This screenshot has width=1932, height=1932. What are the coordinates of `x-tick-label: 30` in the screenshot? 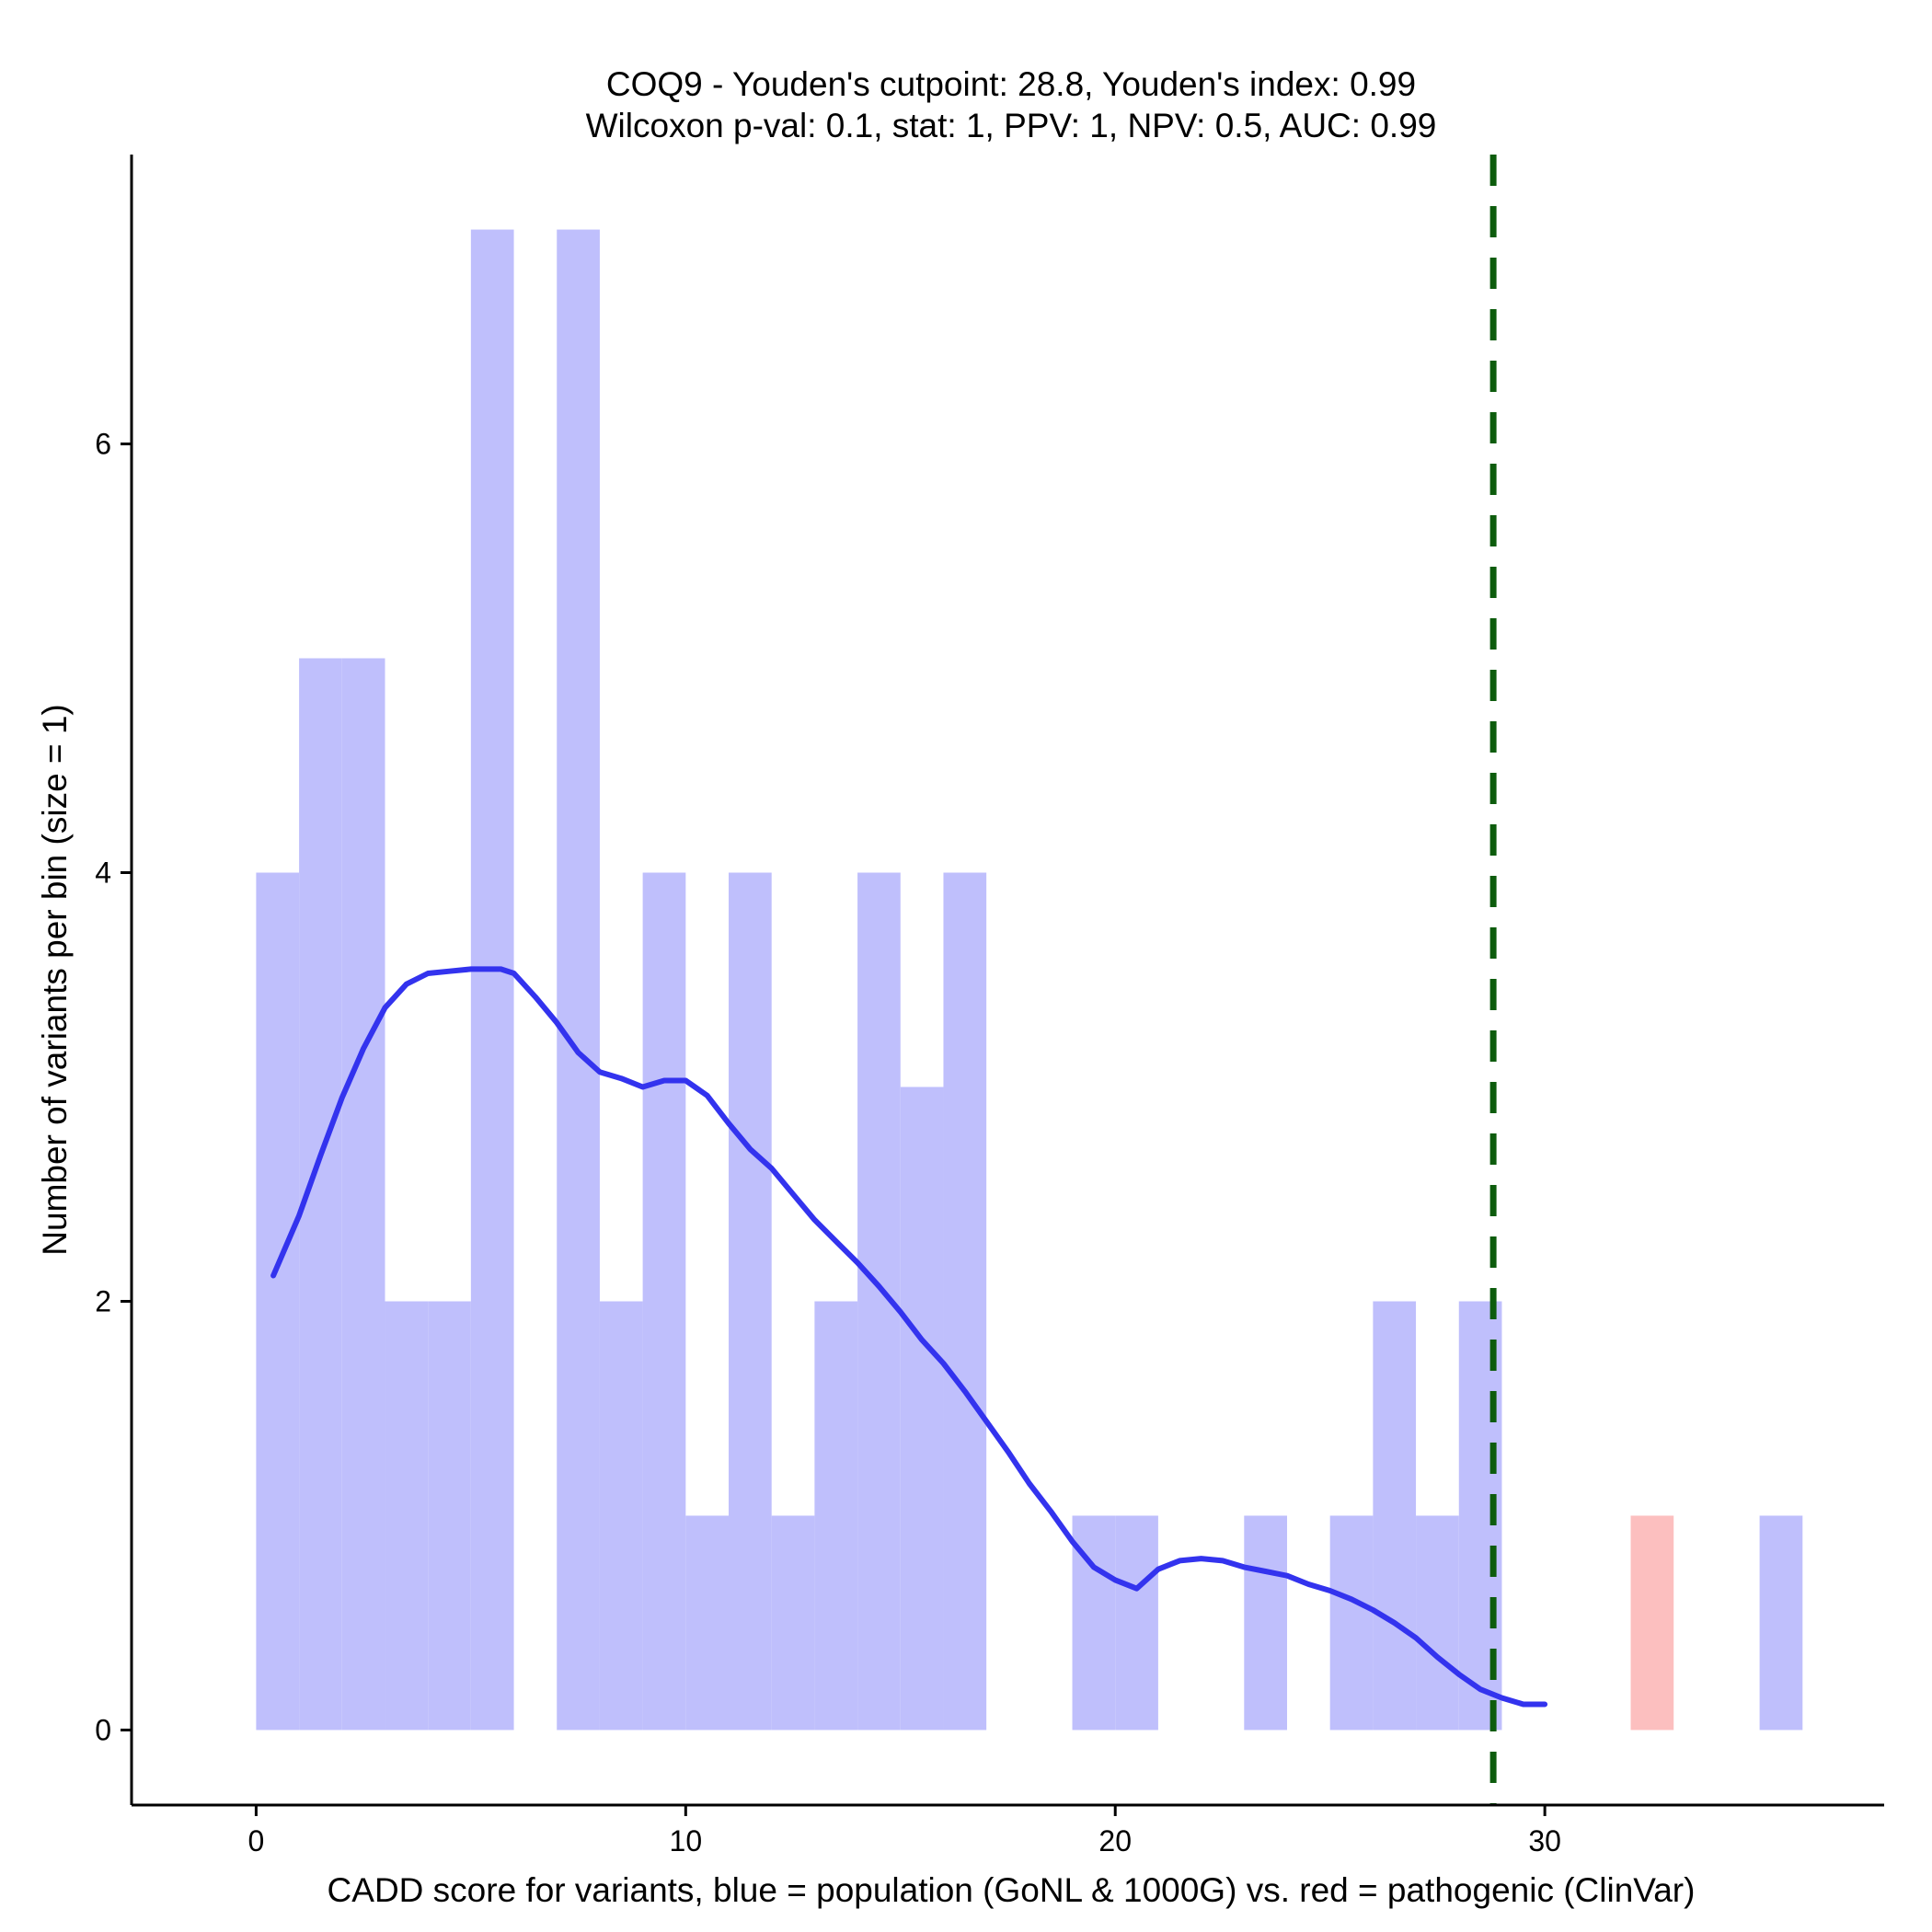 It's located at (1544, 1840).